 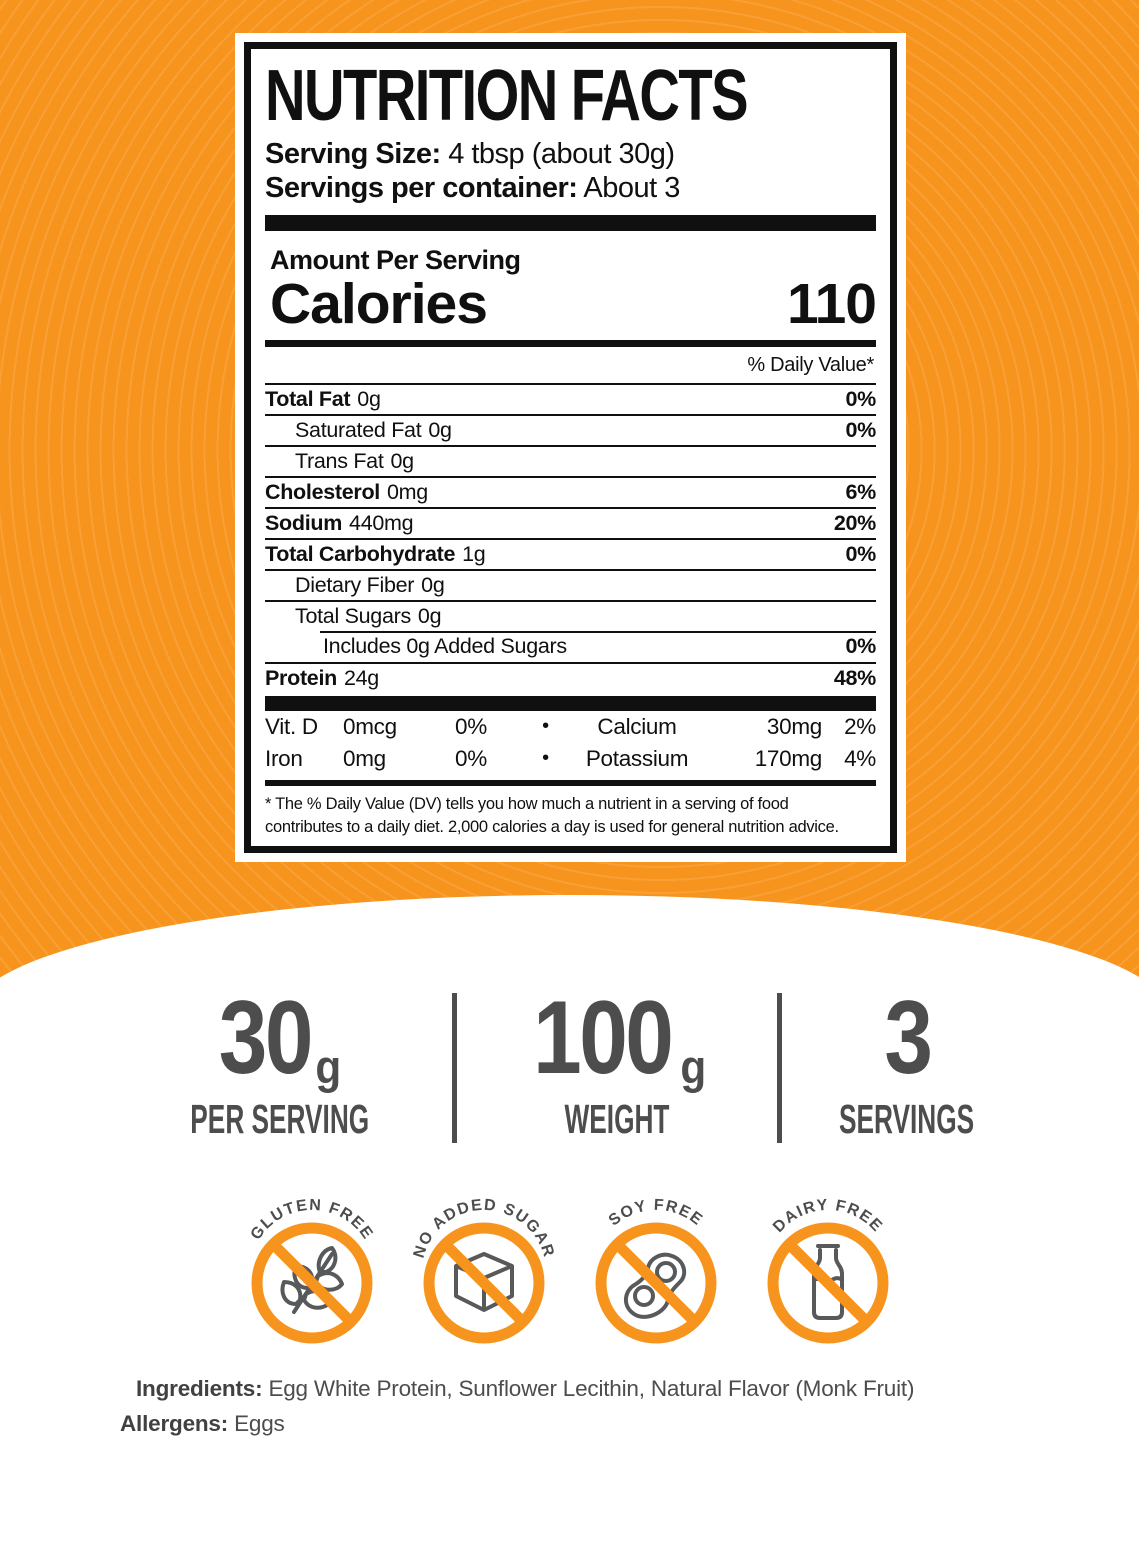 What do you see at coordinates (322, 491) in the screenshot?
I see `nutrient-name: Cholesterol` at bounding box center [322, 491].